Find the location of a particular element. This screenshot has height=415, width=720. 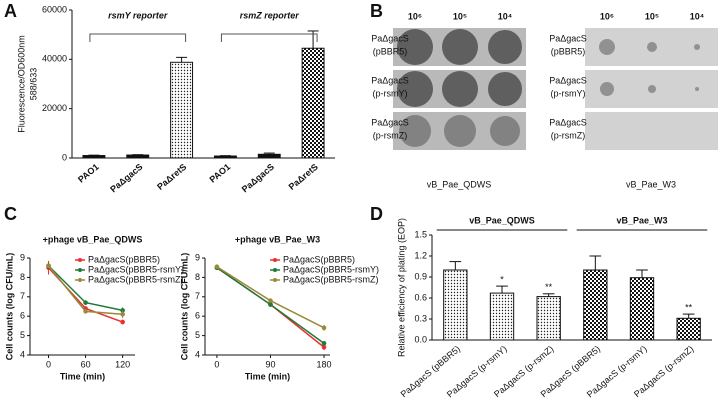

y-tick-label: 40000 is located at coordinates (54, 59).